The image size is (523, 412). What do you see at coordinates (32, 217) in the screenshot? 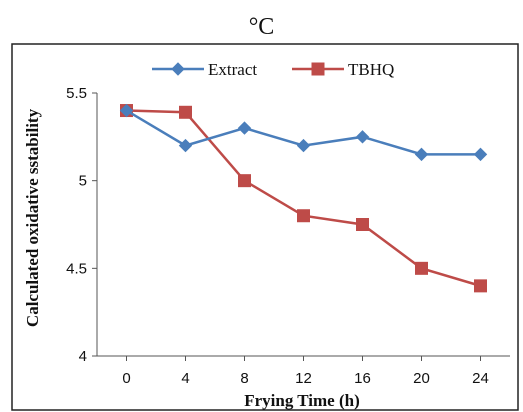
I see `y-axis-label: Calculated oxidative sstability` at bounding box center [32, 217].